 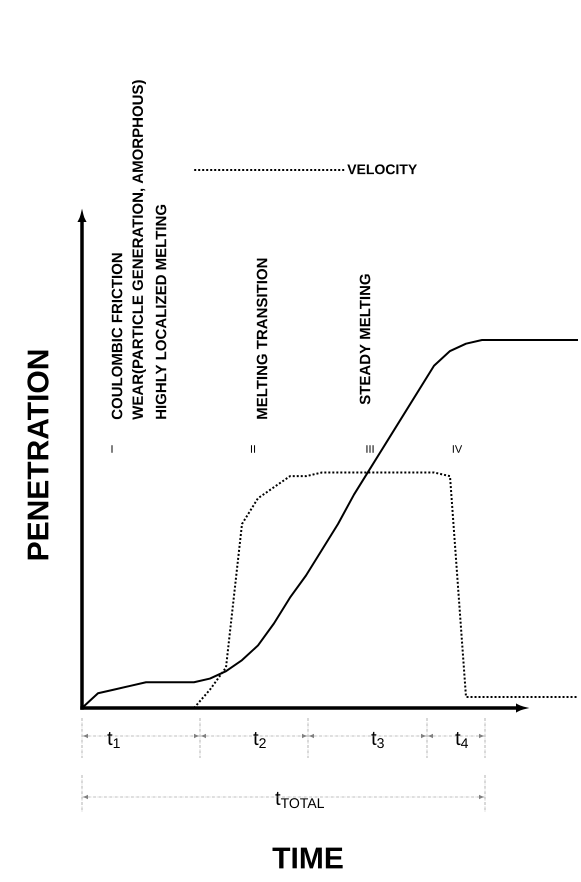 I want to click on text: VELOCITY, so click(x=382, y=169).